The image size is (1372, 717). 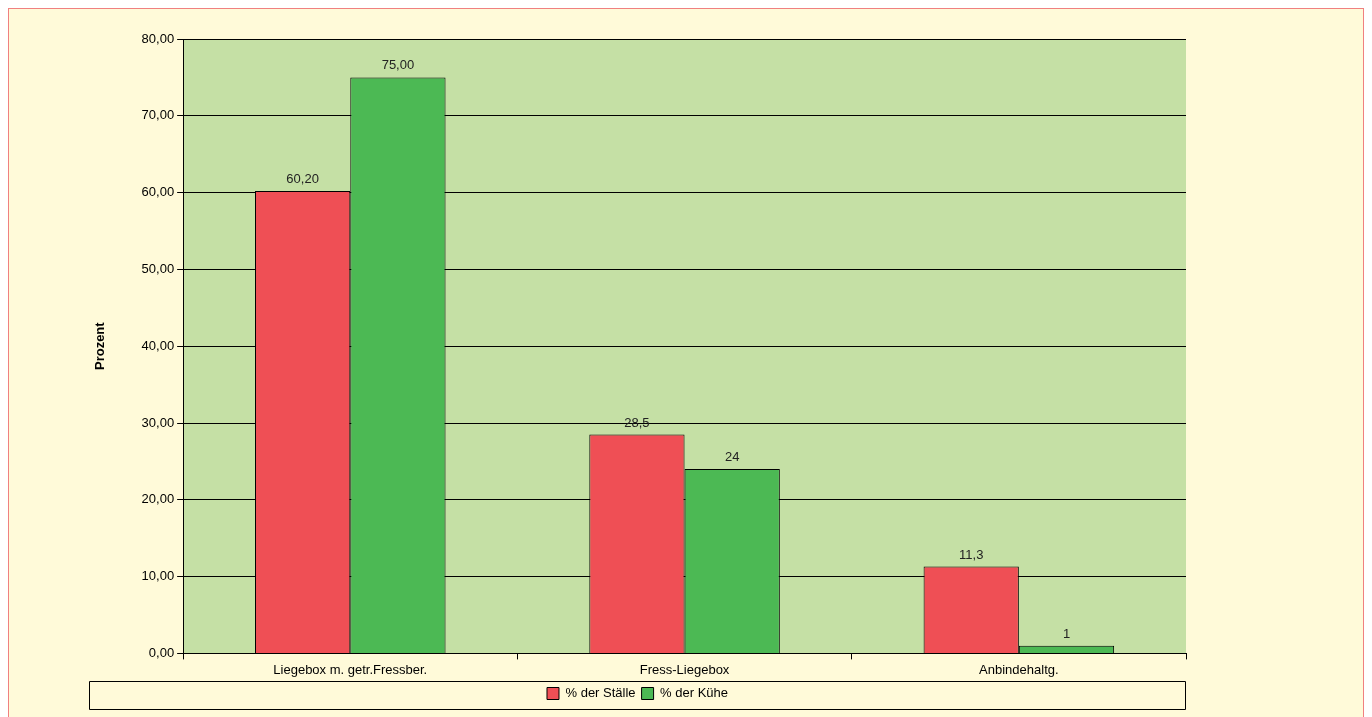 I want to click on y-tick-label: 50,00, so click(x=158, y=268).